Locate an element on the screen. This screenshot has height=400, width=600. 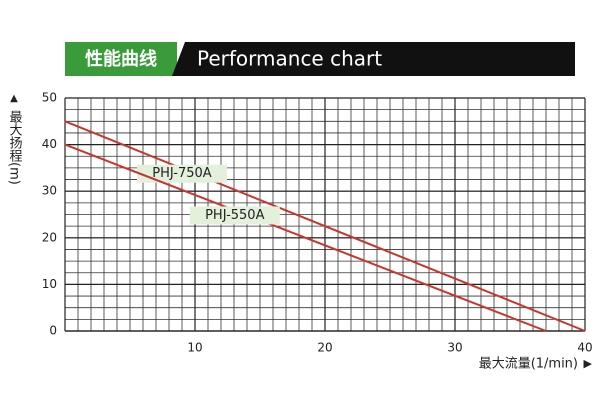
y-axis-arrow: ▲ is located at coordinates (14, 98).